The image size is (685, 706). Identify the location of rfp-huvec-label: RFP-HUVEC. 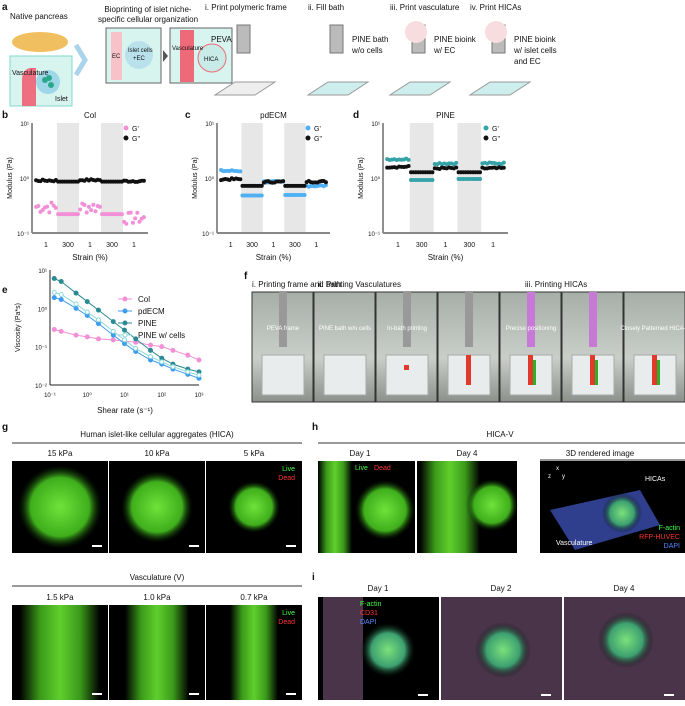
(659, 537).